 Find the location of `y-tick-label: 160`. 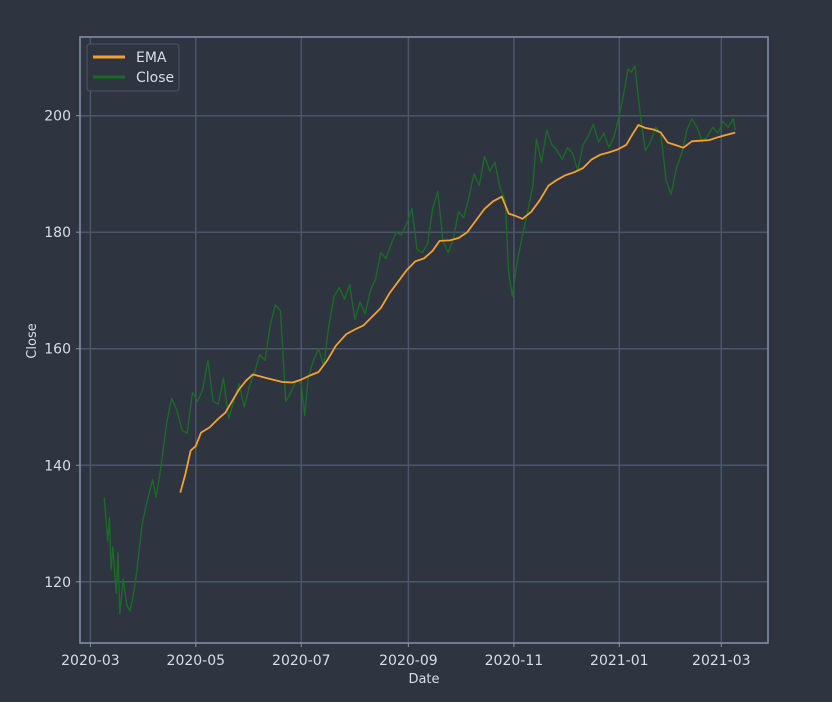

y-tick-label: 160 is located at coordinates (57, 350).